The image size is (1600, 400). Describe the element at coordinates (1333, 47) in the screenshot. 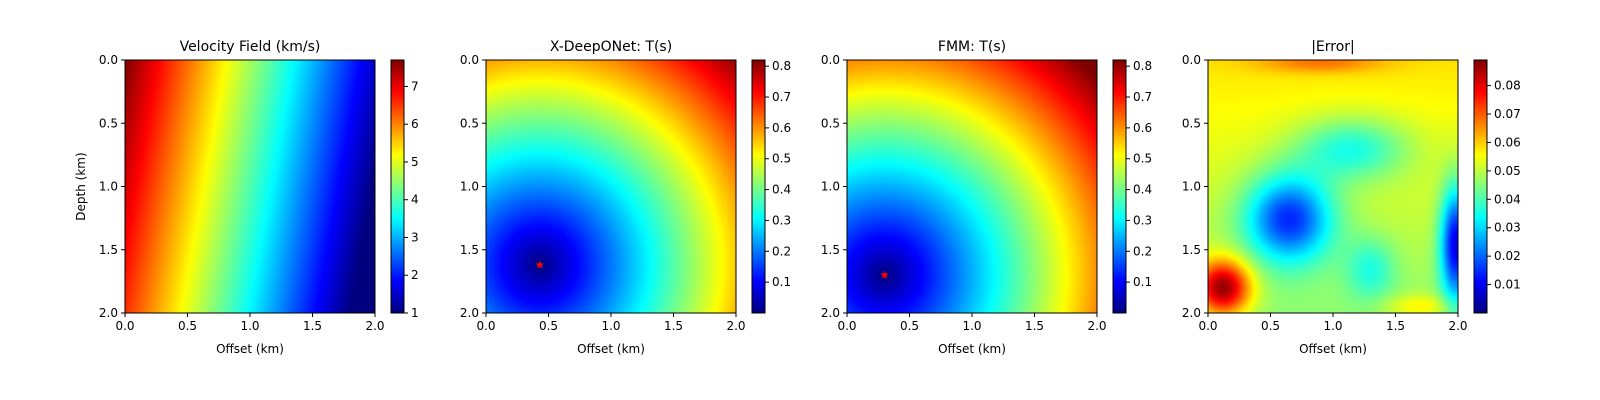

I see `plot-title: |Error|` at that location.